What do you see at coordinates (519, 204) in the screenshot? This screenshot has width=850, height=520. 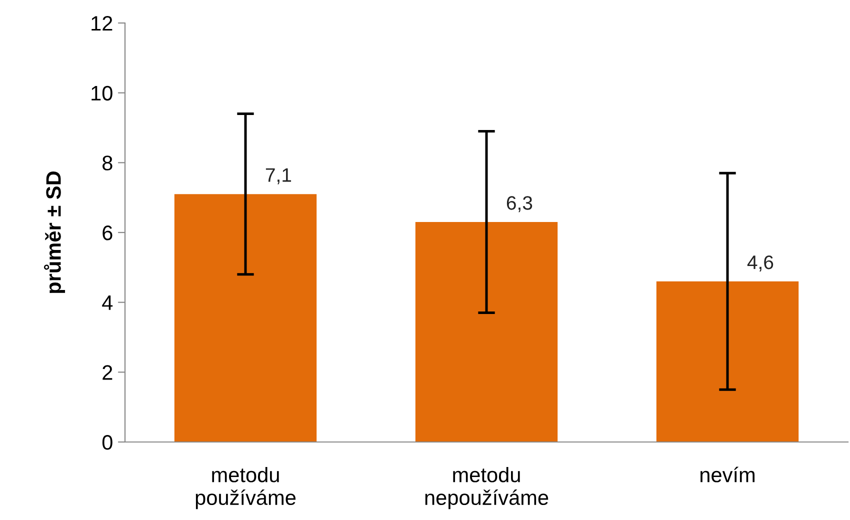 I see `data-label: 6,3` at bounding box center [519, 204].